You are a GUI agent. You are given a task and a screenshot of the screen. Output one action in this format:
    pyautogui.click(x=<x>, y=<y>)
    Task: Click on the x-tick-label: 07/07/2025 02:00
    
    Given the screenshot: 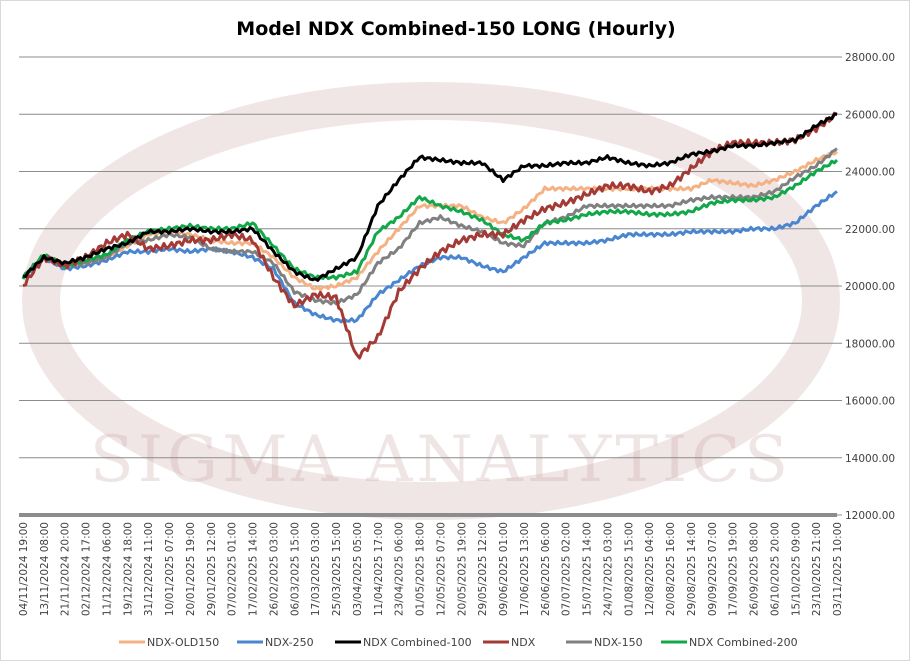 What is the action you would take?
    pyautogui.click(x=567, y=569)
    